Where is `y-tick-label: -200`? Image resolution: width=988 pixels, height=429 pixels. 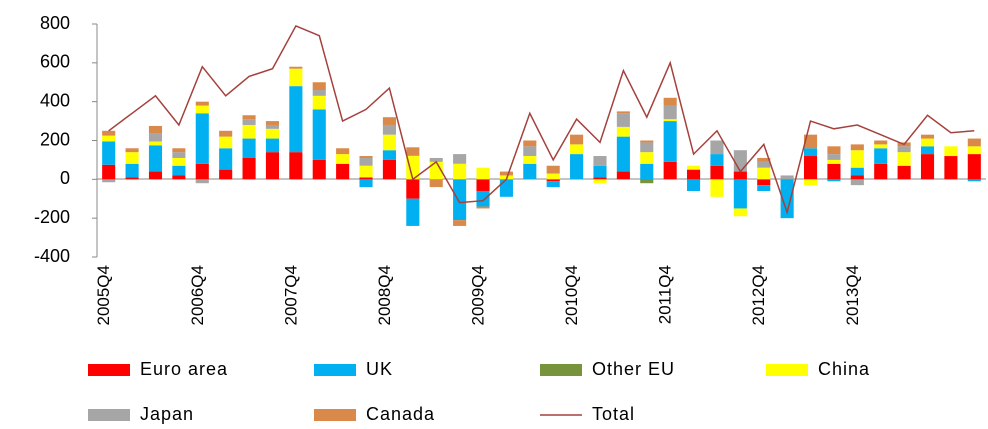
y-tick-label: -200 is located at coordinates (52, 217).